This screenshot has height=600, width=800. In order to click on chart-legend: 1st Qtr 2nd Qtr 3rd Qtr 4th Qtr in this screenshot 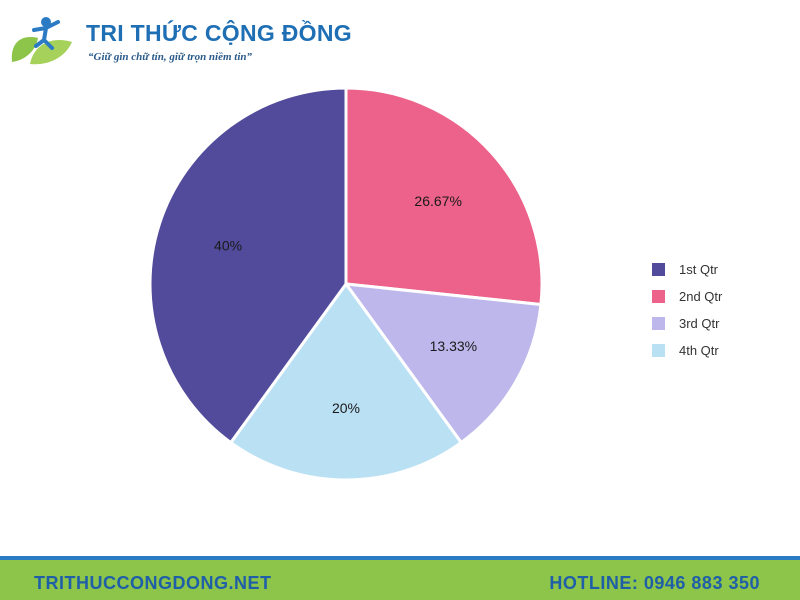, I will do `click(687, 310)`.